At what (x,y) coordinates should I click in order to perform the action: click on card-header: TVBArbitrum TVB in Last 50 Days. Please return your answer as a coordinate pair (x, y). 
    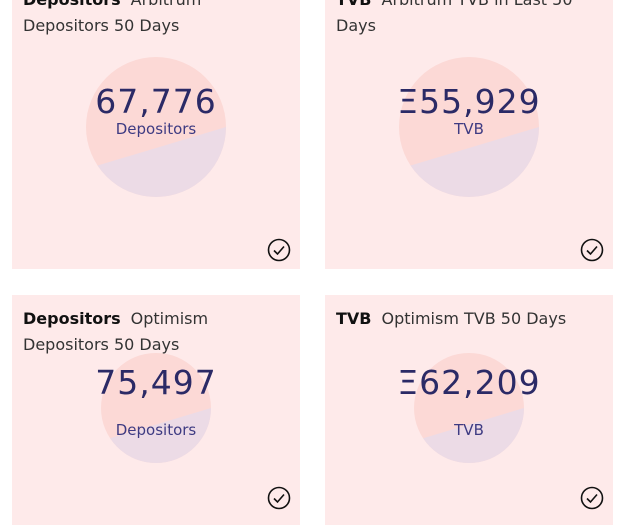
    Looking at the image, I should click on (469, 19).